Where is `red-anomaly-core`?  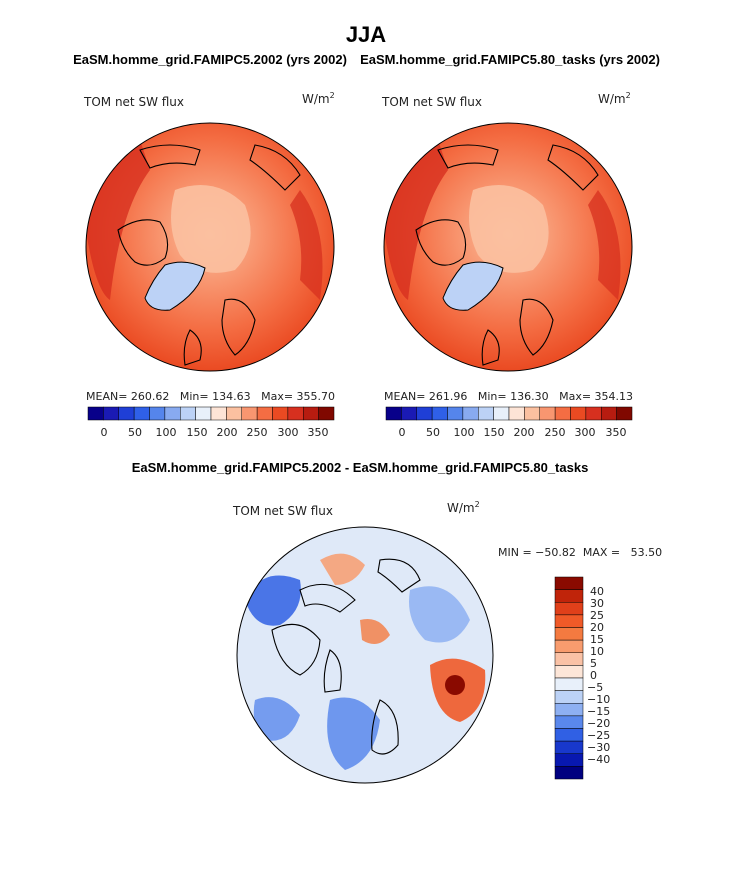
red-anomaly-core is located at coordinates (455, 685).